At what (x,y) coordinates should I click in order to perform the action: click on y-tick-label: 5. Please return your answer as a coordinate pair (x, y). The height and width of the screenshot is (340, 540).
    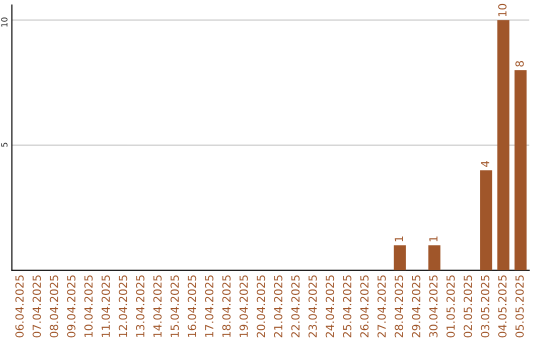
    Looking at the image, I should click on (4, 144).